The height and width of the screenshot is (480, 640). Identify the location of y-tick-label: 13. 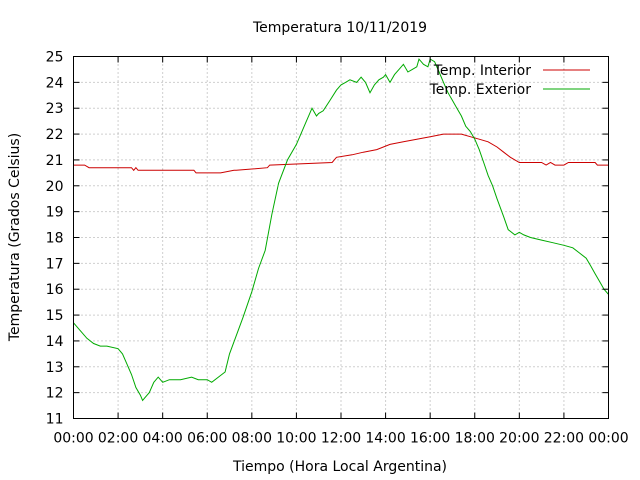
(55, 368).